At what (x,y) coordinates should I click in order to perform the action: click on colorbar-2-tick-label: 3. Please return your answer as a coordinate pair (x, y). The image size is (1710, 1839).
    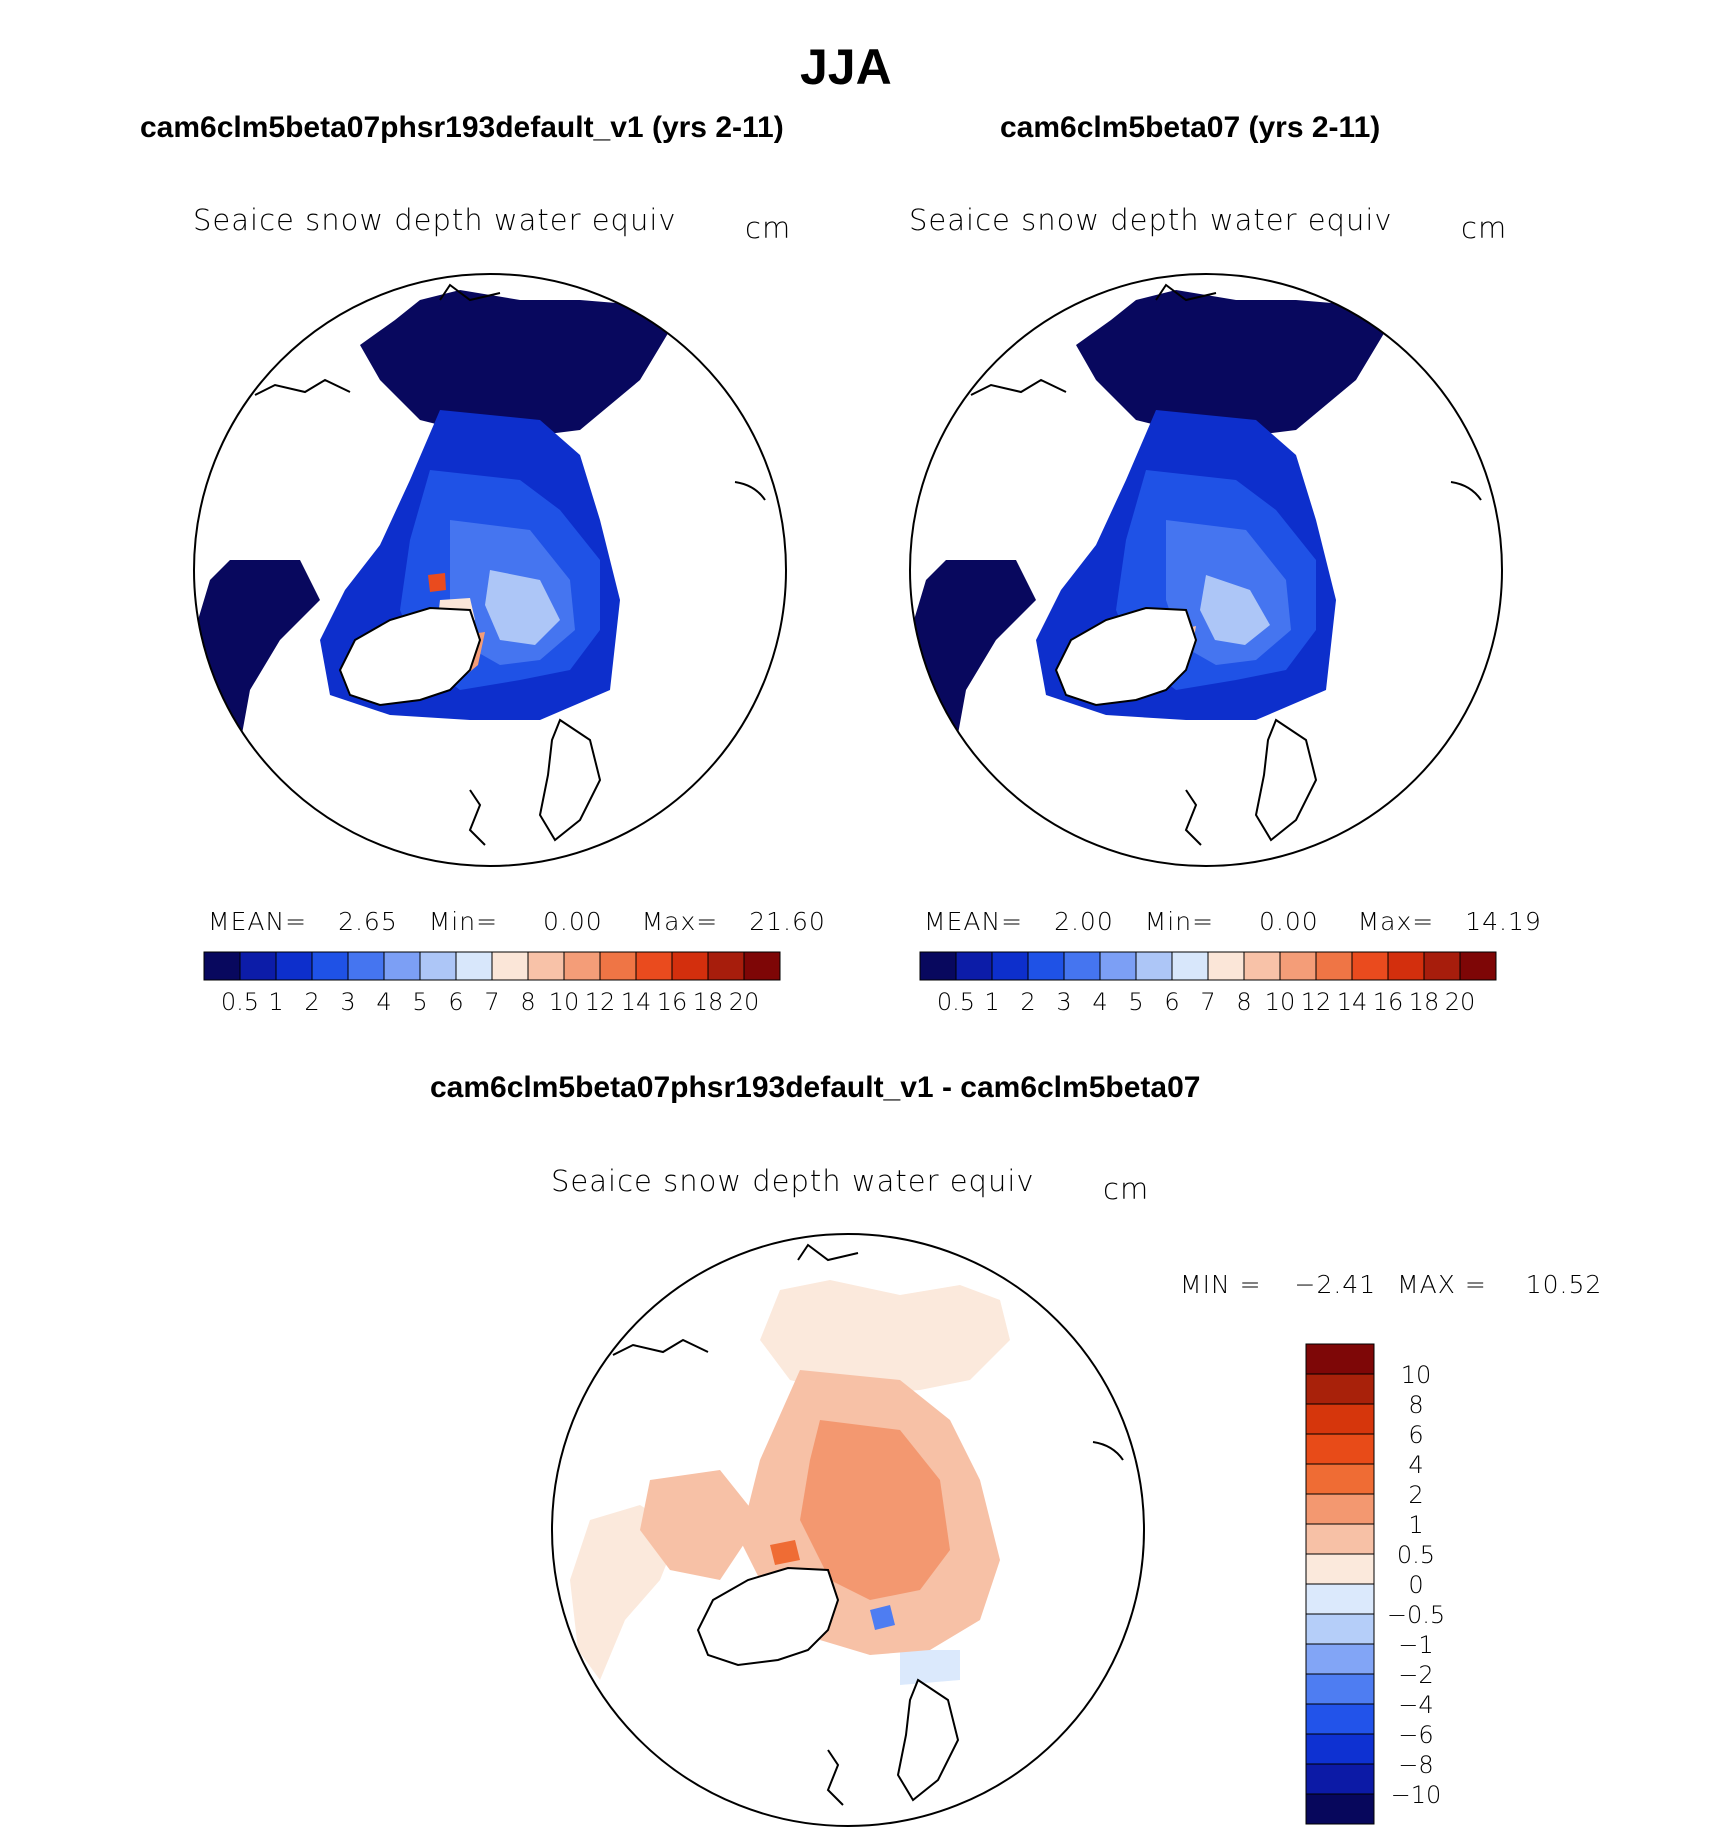
    Looking at the image, I should click on (1063, 1002).